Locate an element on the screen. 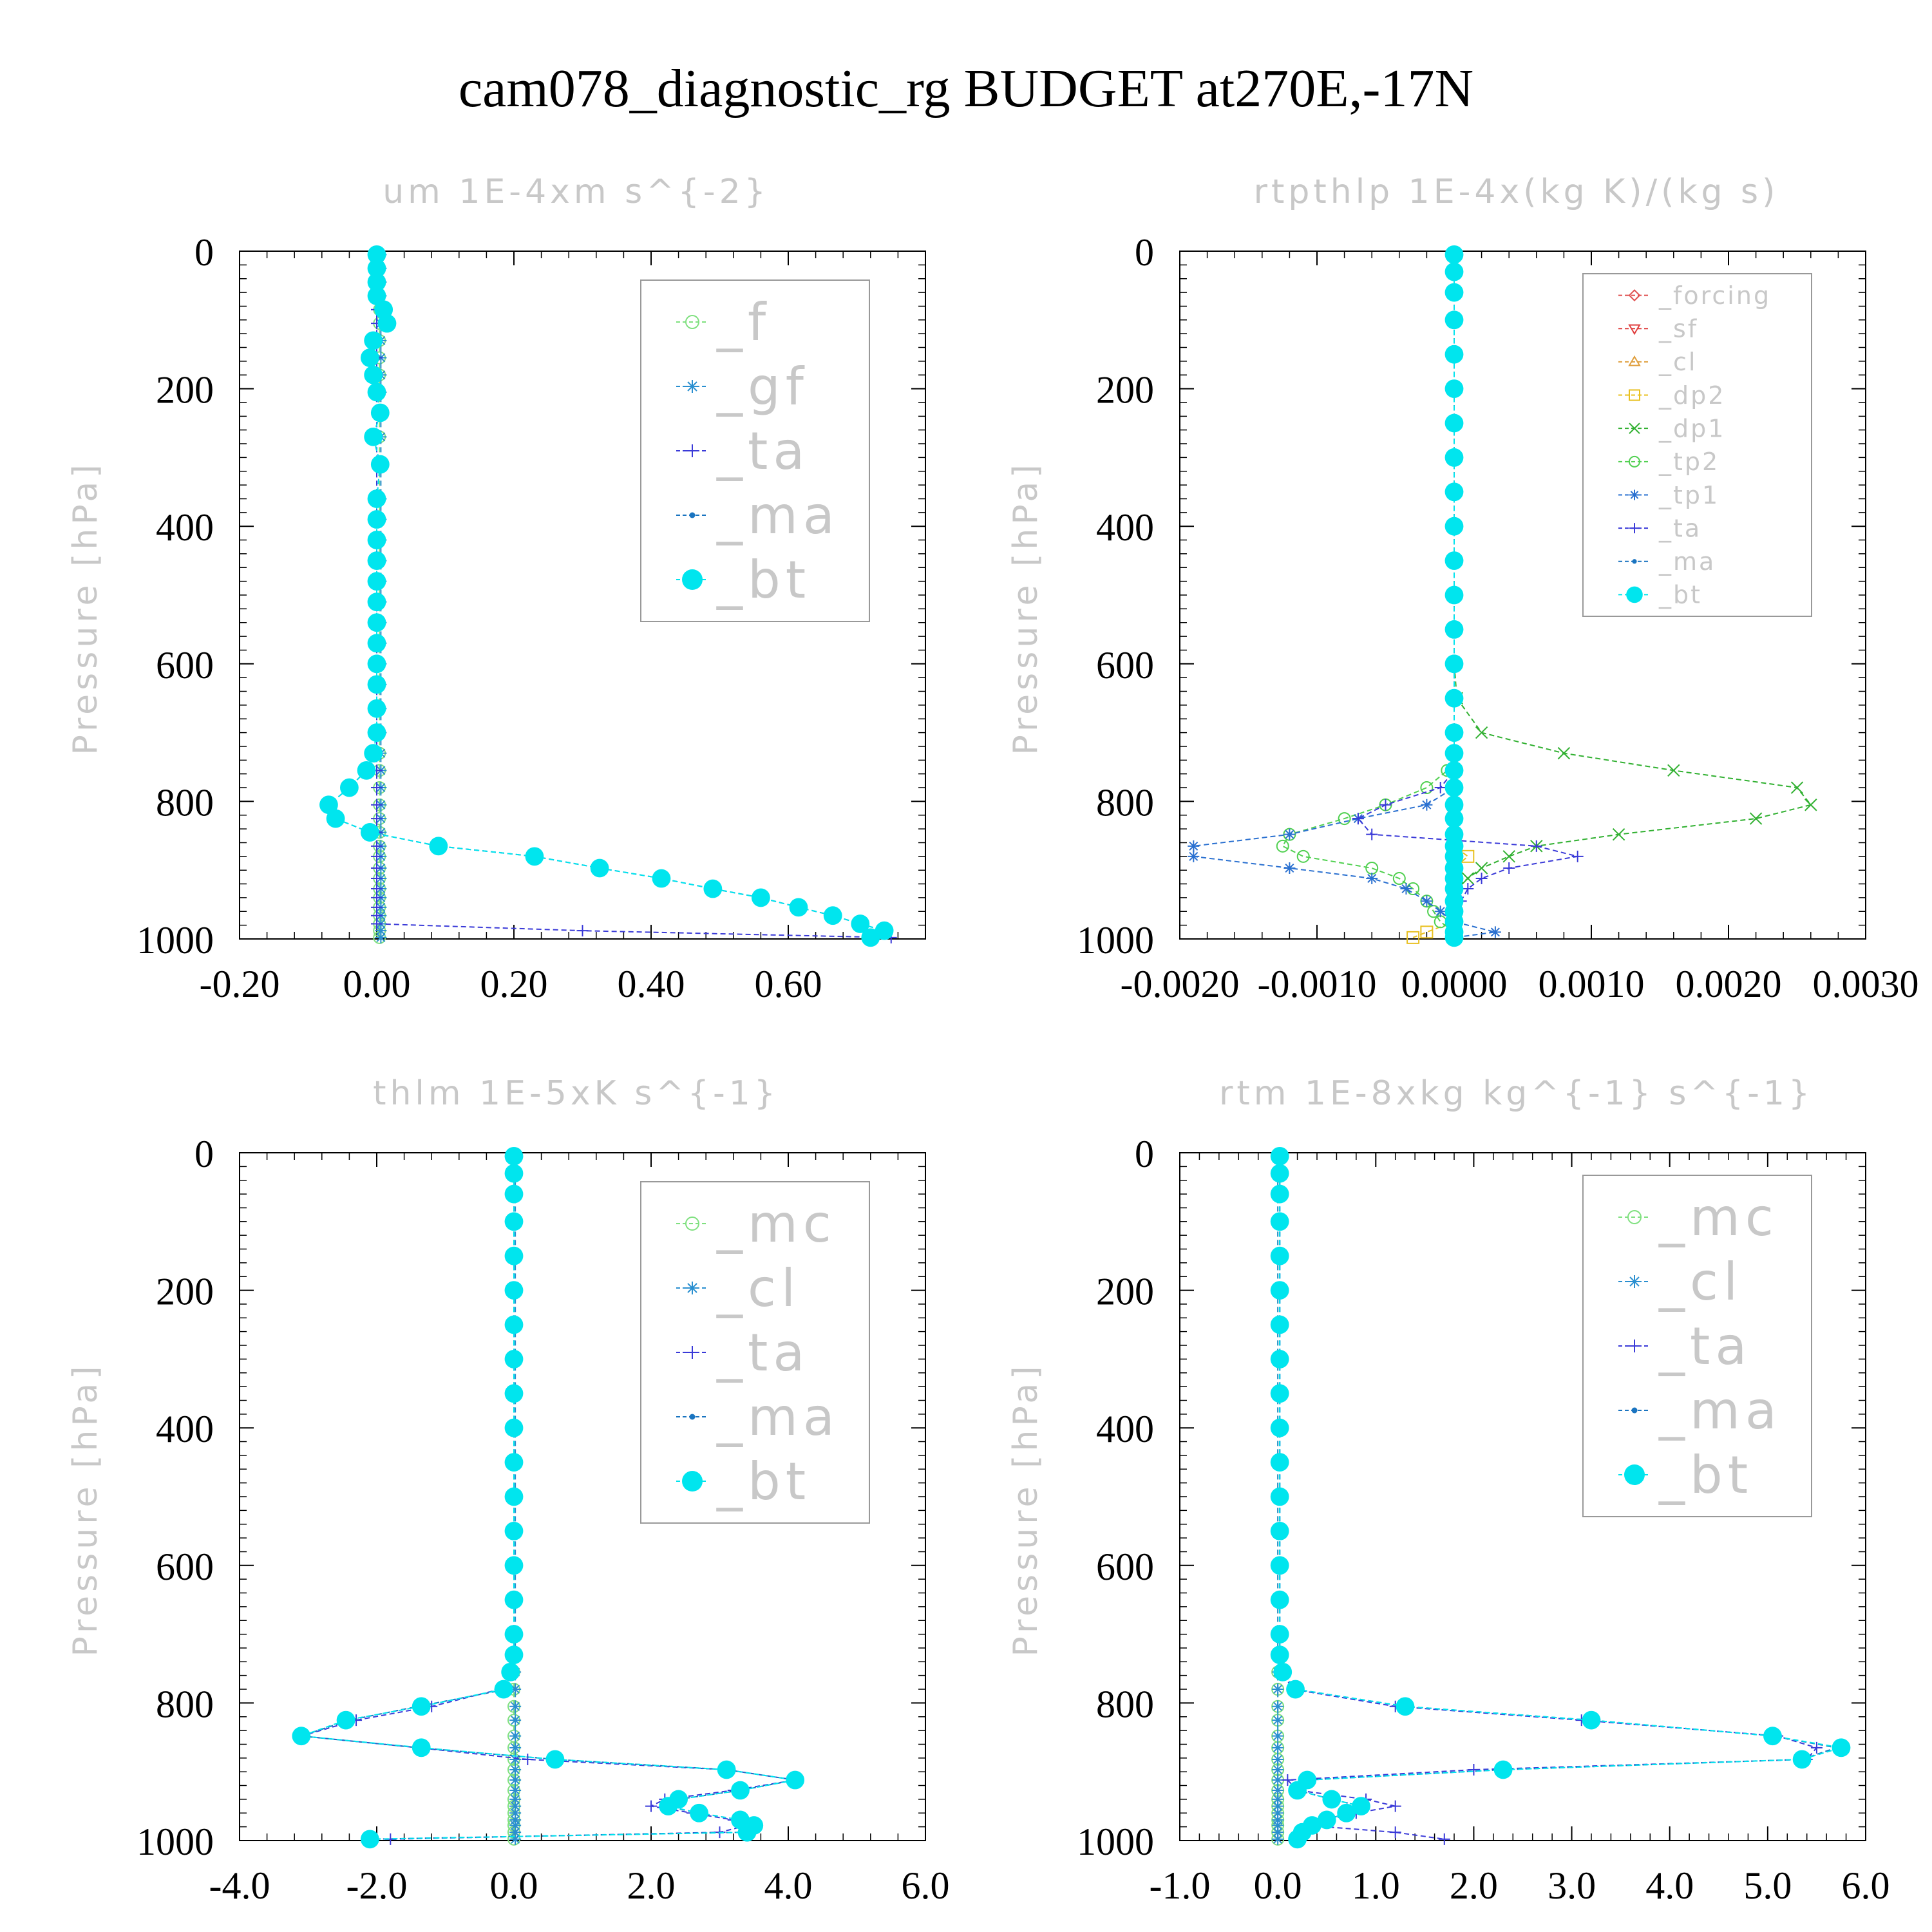 The image size is (1932, 1932). legend-entry: _mc is located at coordinates (1719, 1218).